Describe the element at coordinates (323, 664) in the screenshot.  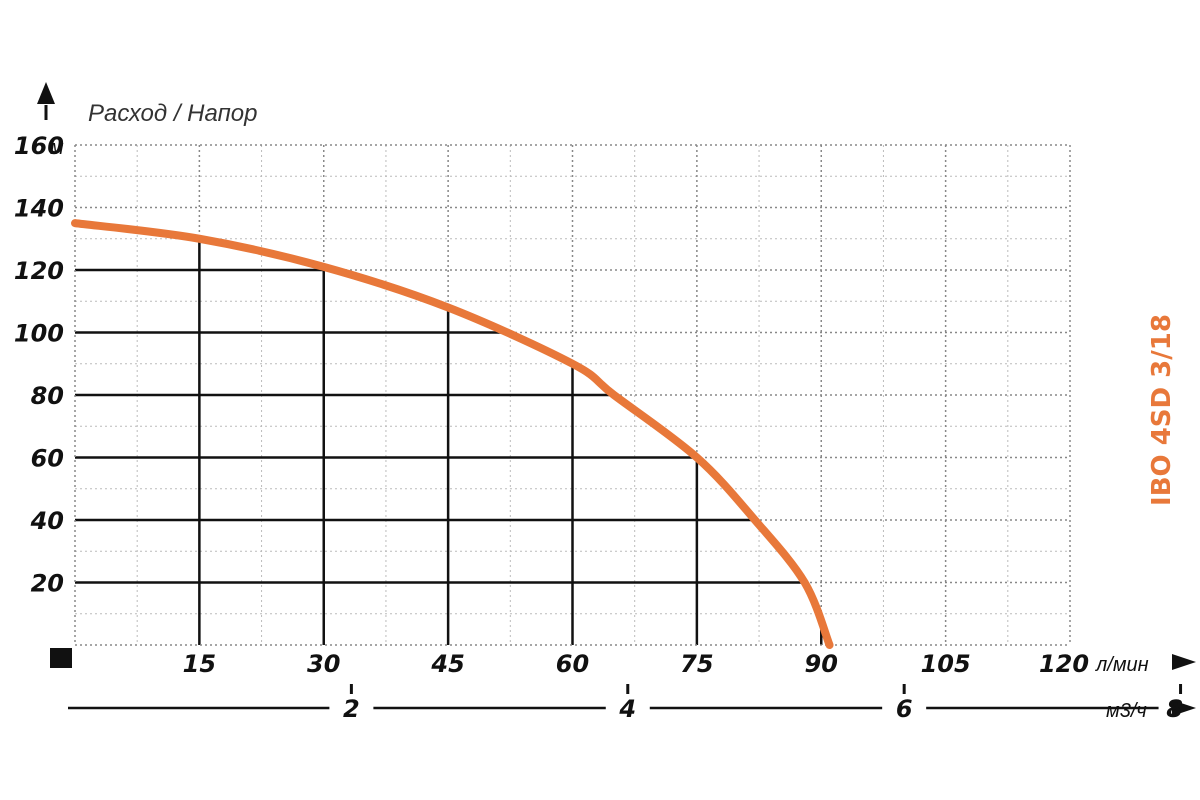
I see `x-tick-label: 30` at that location.